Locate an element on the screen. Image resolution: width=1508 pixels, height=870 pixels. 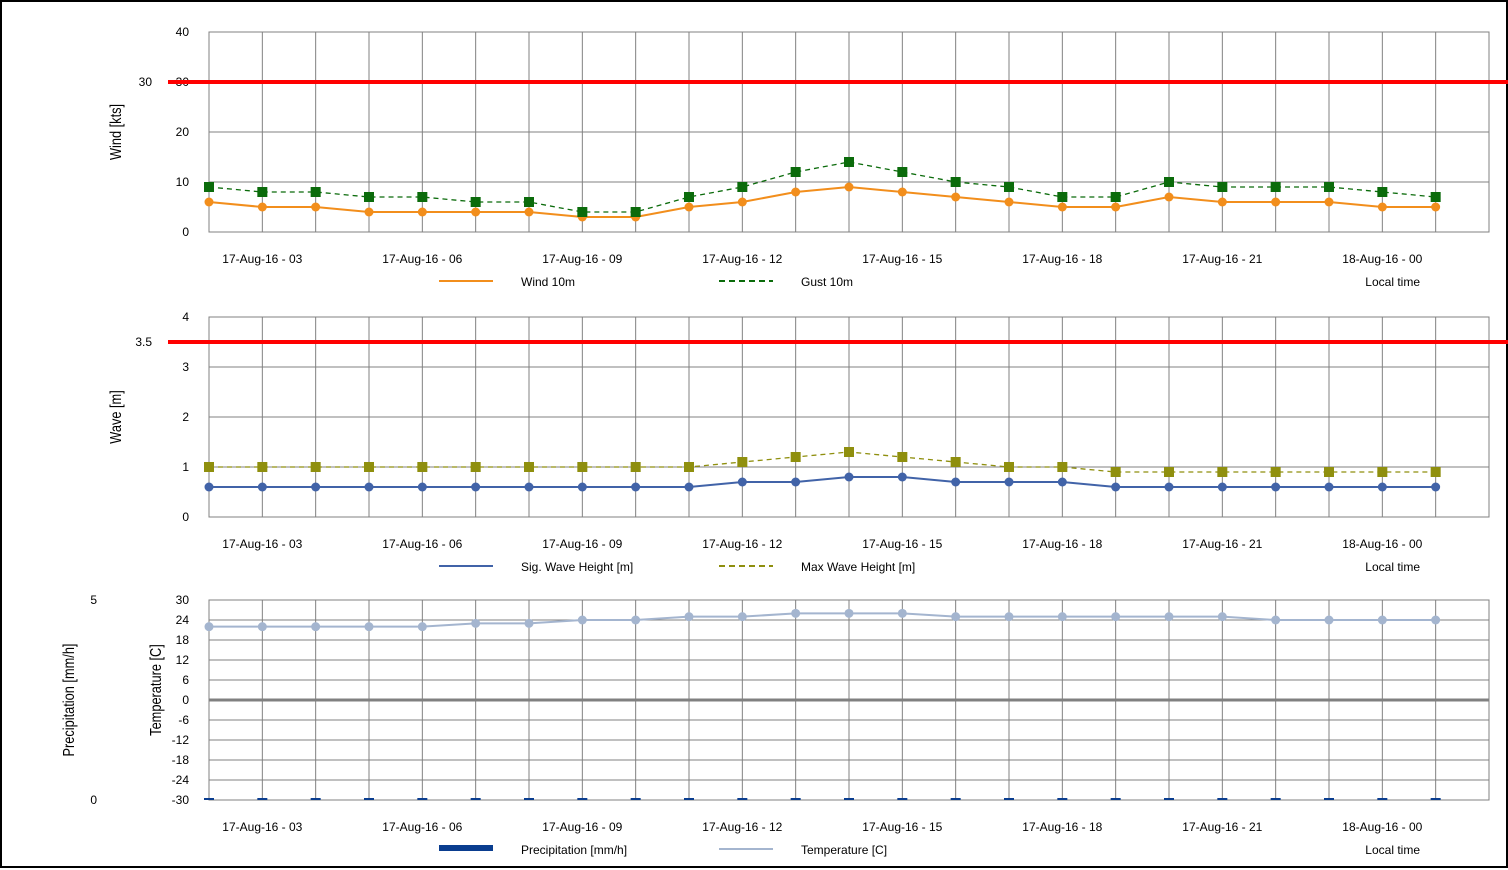
x-tick-label: 17-Aug-16 - 21 is located at coordinates (1222, 259).